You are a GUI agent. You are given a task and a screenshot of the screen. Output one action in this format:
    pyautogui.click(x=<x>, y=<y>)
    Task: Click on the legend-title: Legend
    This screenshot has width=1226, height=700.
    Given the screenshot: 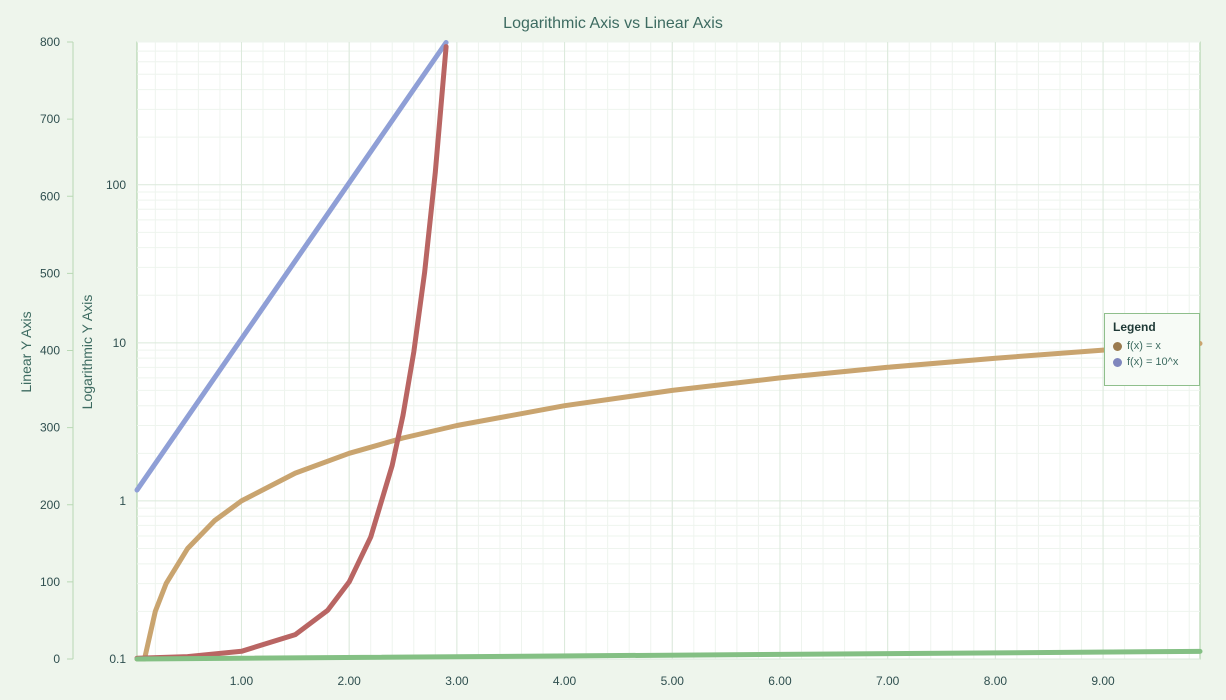 What is the action you would take?
    pyautogui.click(x=1134, y=327)
    